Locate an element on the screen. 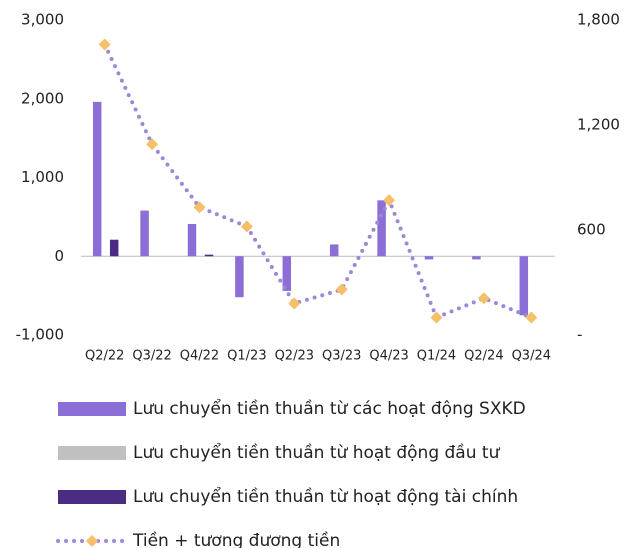  x-tick-label: Q4/23 is located at coordinates (388, 356).